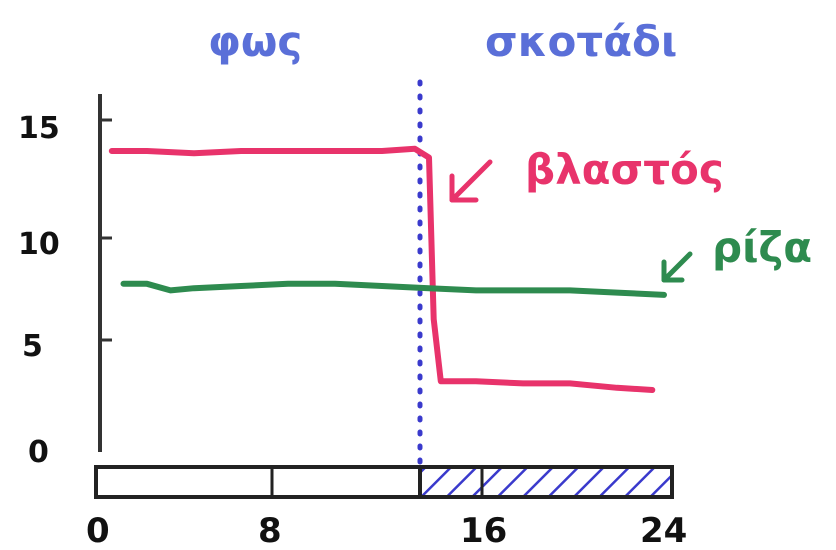 This screenshot has height=550, width=836. Describe the element at coordinates (546, 482) in the screenshot. I see `dark-period-bar` at that location.